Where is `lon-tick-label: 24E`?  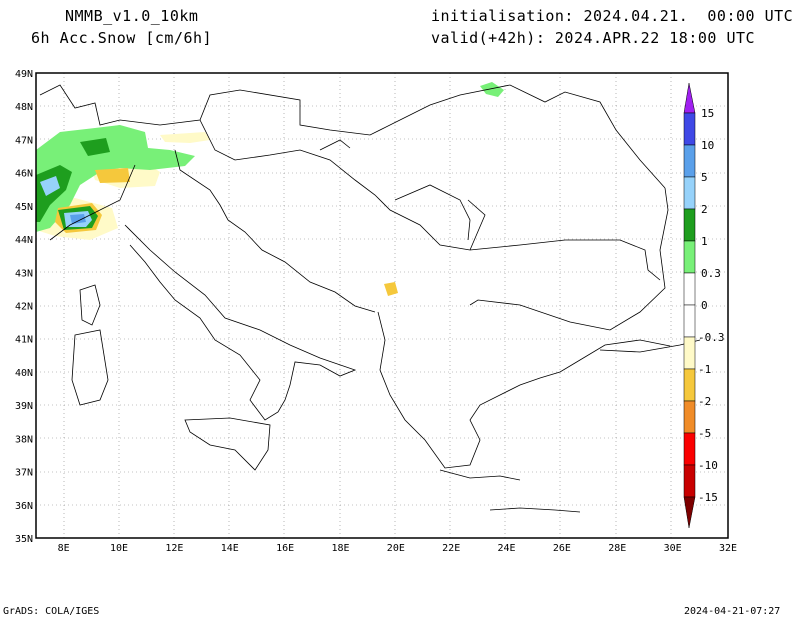
lon-tick-label: 24E is located at coordinates (507, 548).